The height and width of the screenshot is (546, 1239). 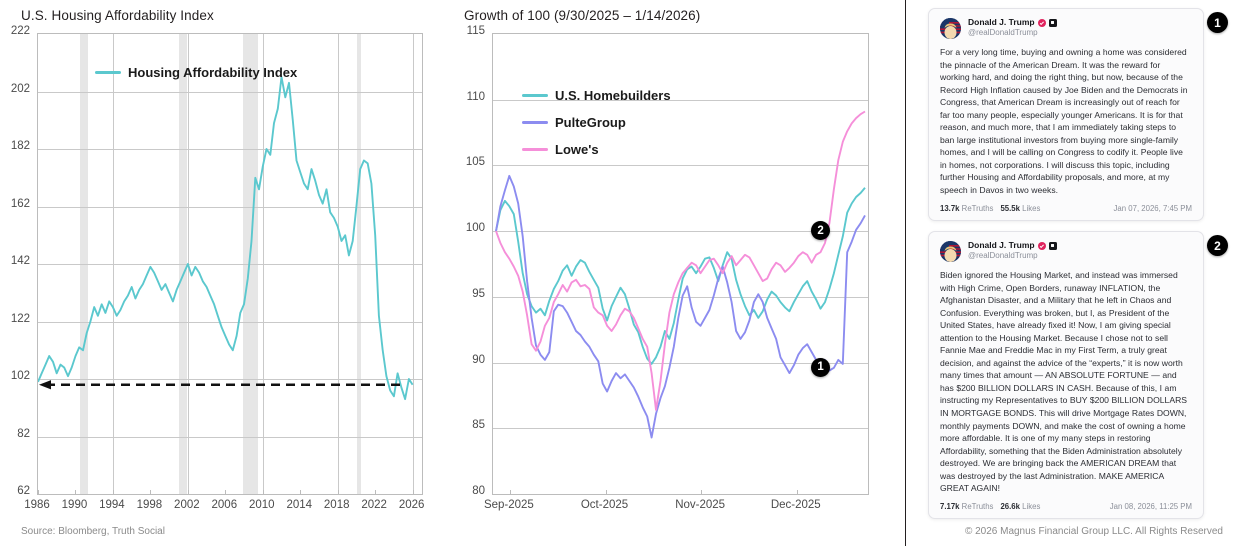 I want to click on likes-stat: 26.6k Likes, so click(x=1020, y=506).